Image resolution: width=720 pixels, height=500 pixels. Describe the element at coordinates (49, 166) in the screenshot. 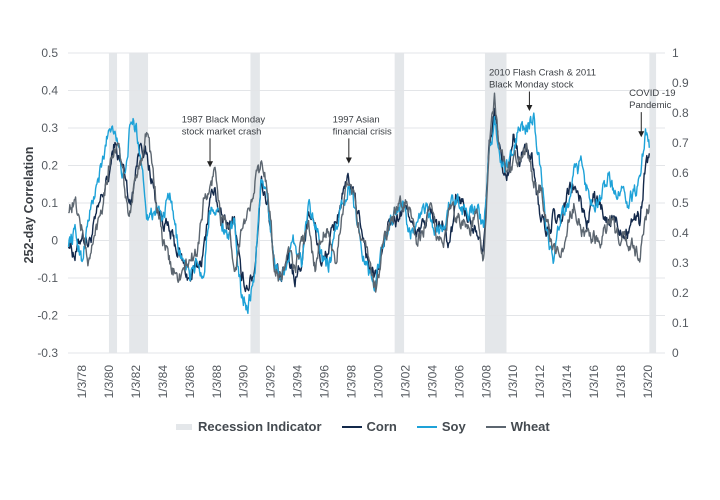

I see `y-tick-label: 0.2` at that location.